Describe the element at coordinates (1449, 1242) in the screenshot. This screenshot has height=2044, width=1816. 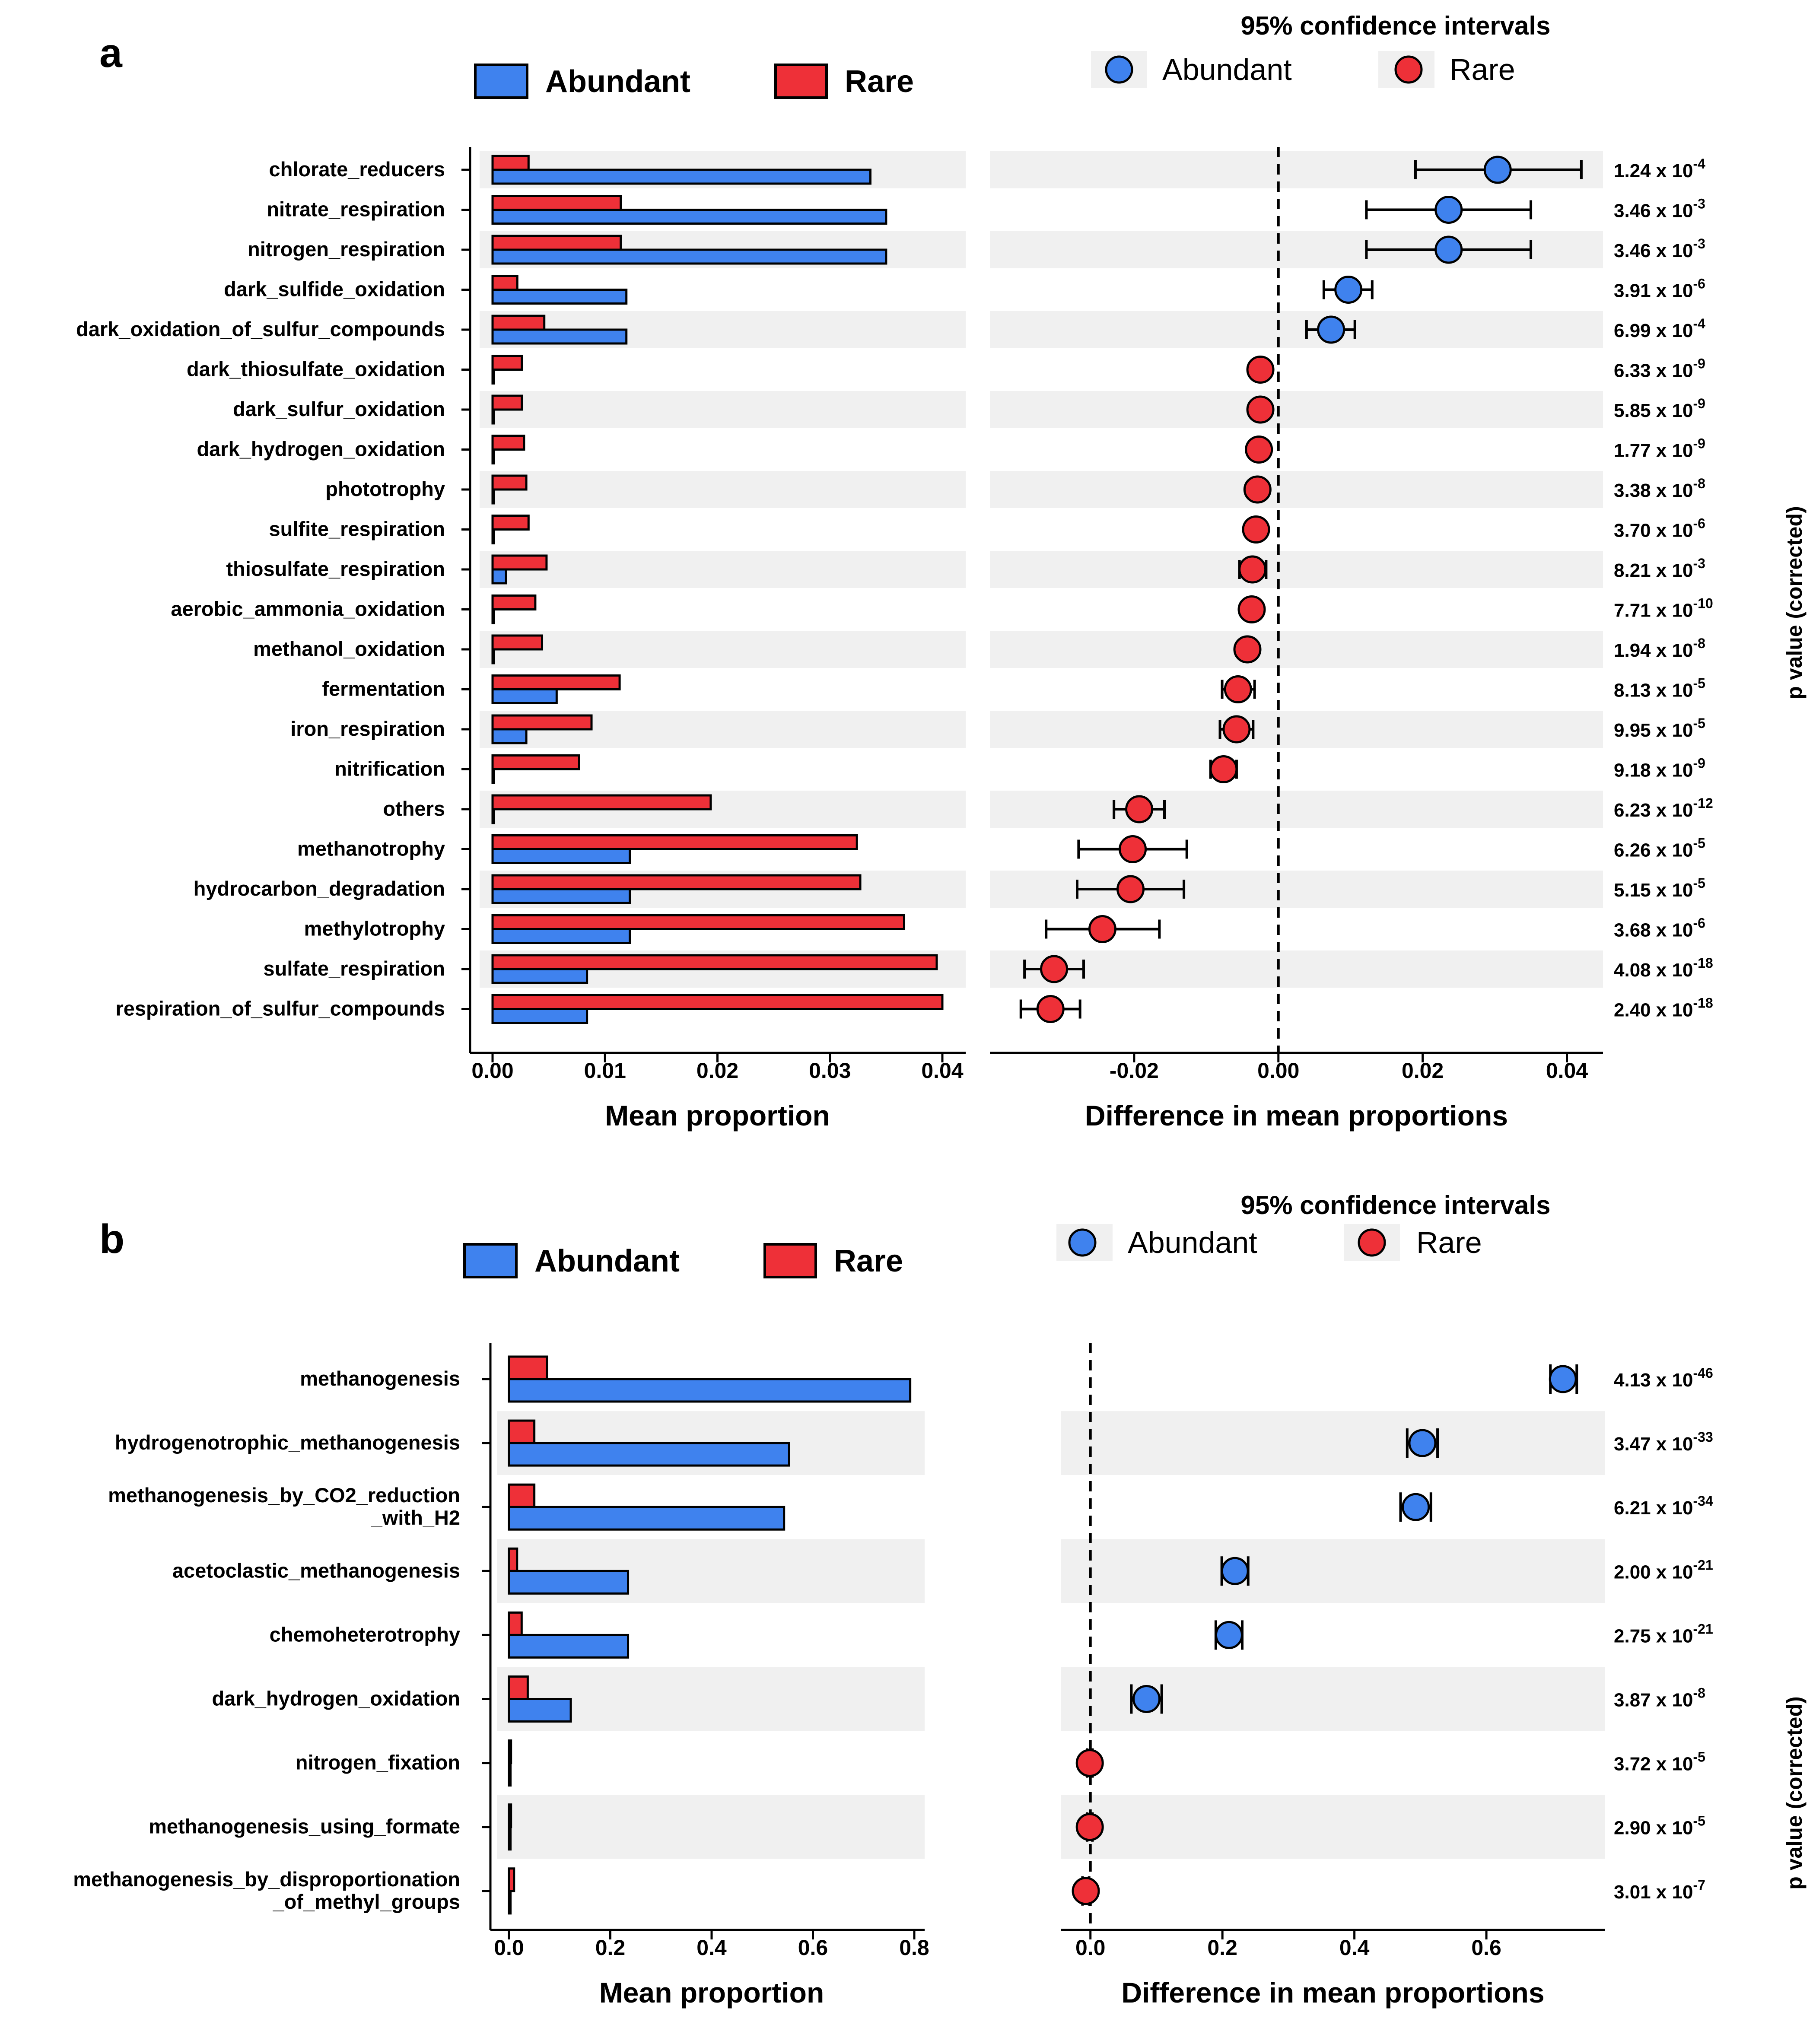
I see `legend-ci-label-rare: Rare` at that location.